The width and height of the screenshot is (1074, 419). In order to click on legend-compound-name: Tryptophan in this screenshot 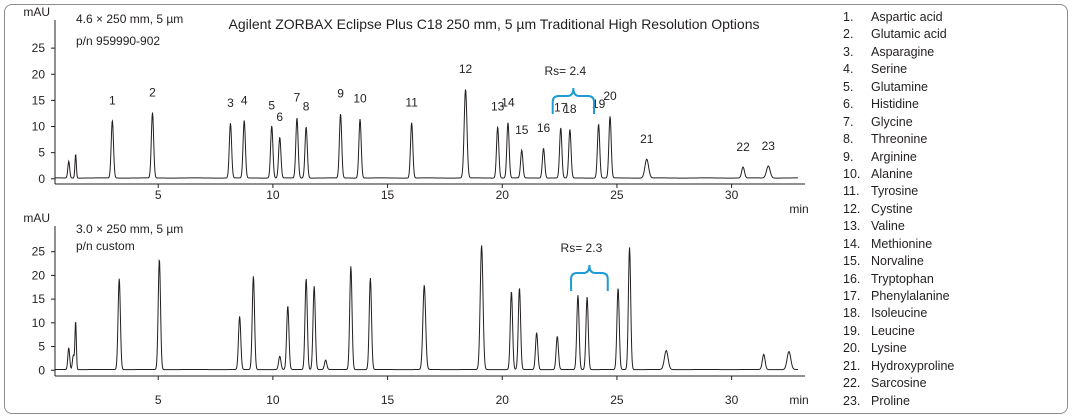, I will do `click(902, 278)`.